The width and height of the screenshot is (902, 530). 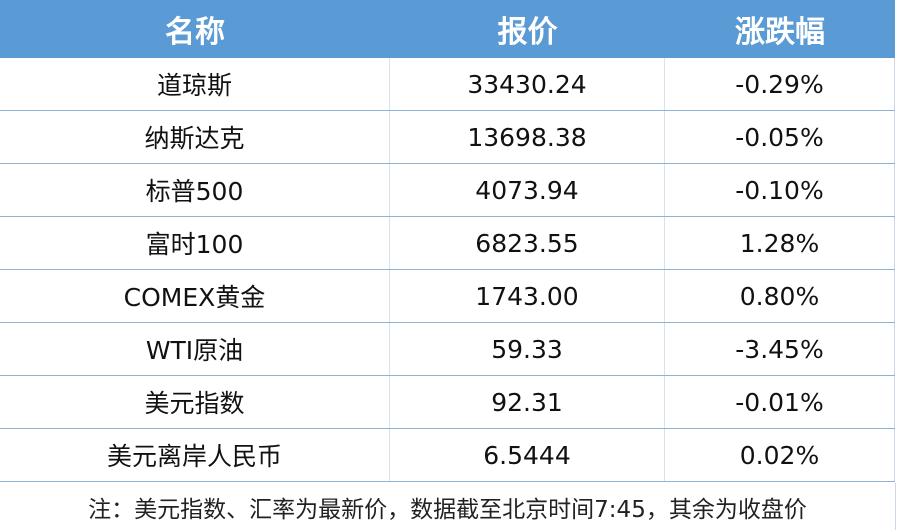 I want to click on cell-name: 富时100, so click(x=195, y=243).